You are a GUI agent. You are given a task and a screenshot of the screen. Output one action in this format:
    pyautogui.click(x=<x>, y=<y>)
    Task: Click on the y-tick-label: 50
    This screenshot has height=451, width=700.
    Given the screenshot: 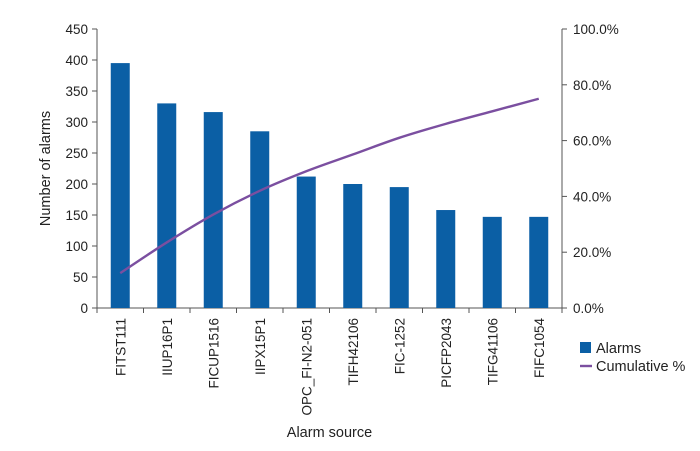 What is the action you would take?
    pyautogui.click(x=80, y=277)
    